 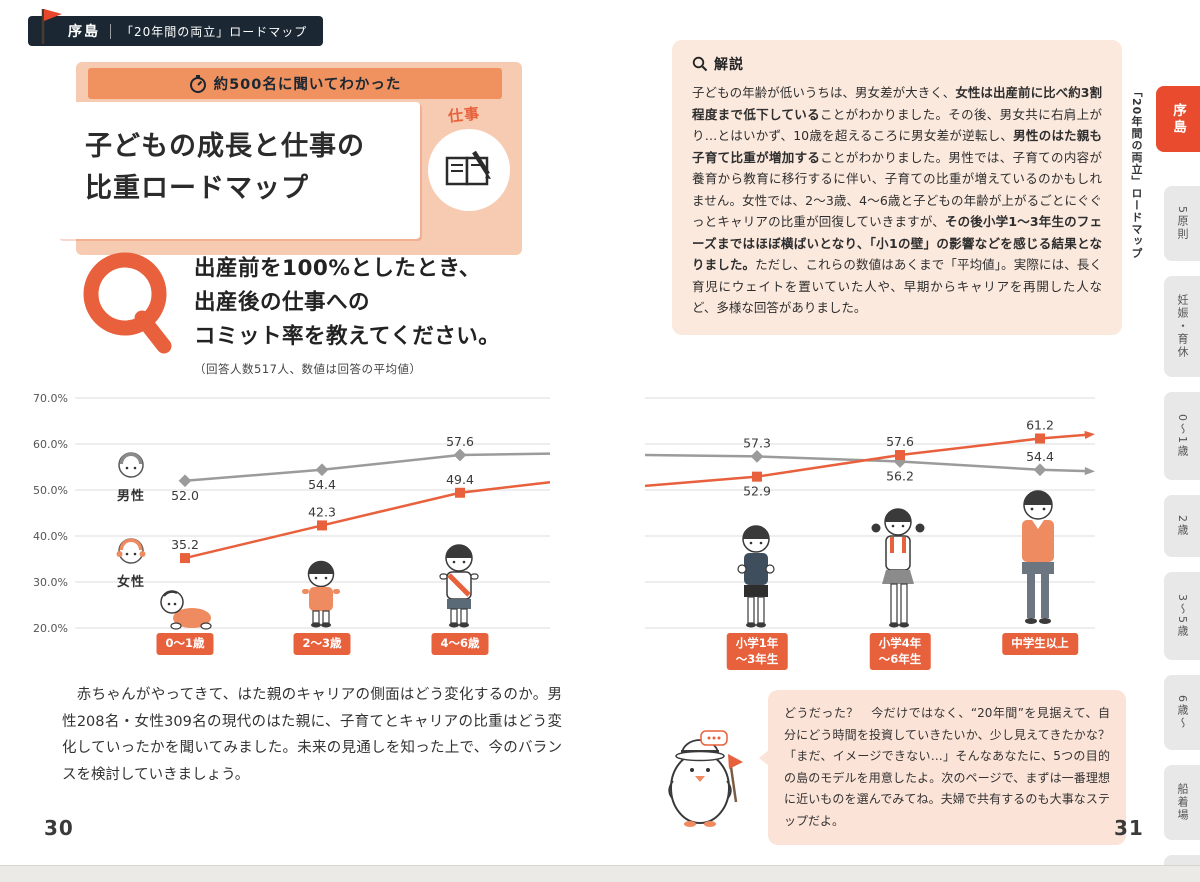 What do you see at coordinates (282, 302) in the screenshot?
I see `question-line2: 出産後の仕事への` at bounding box center [282, 302].